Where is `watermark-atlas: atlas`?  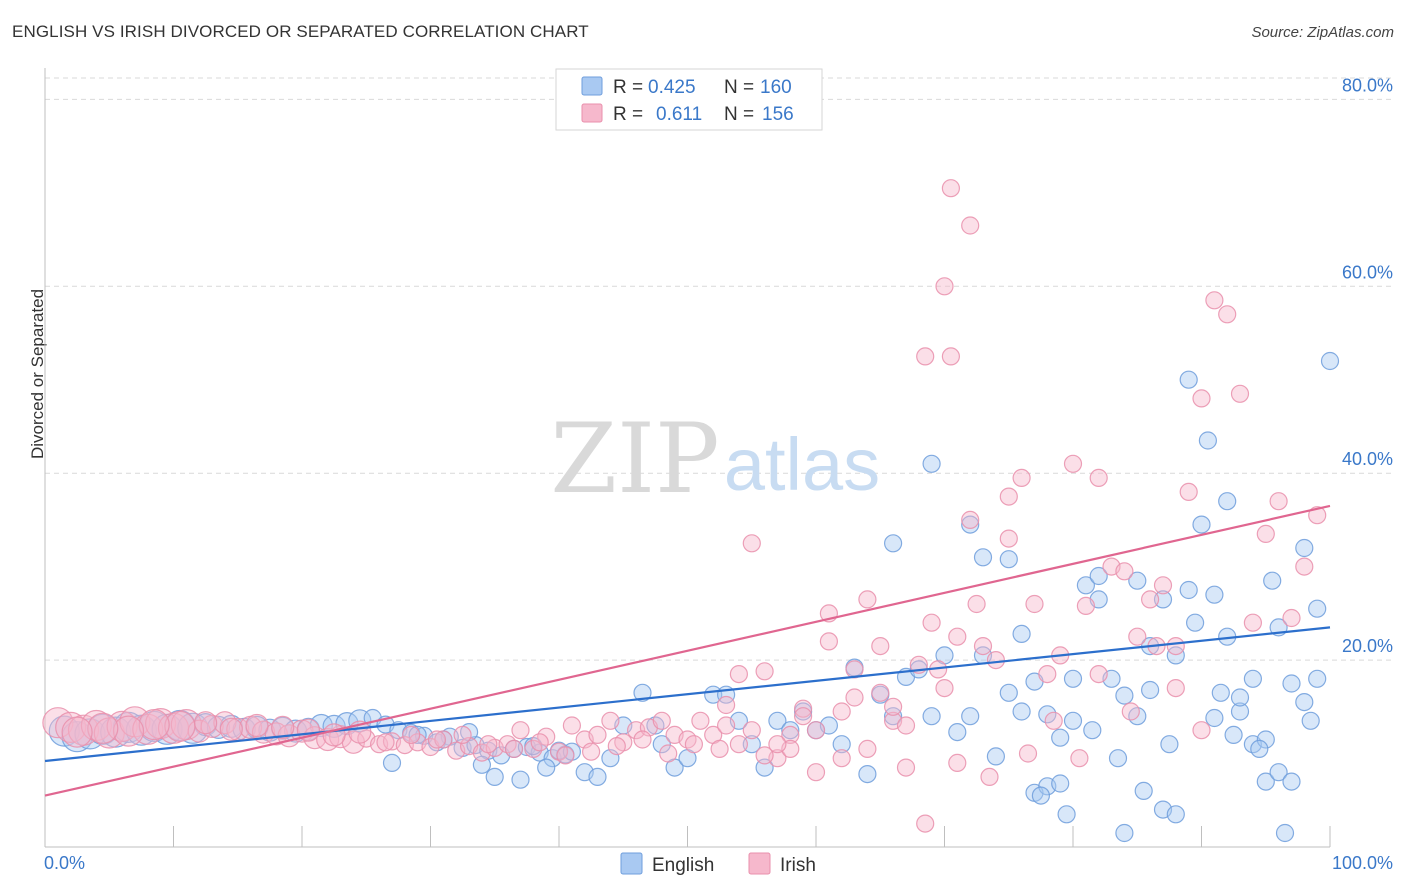
watermark-atlas: atlas is located at coordinates (802, 464).